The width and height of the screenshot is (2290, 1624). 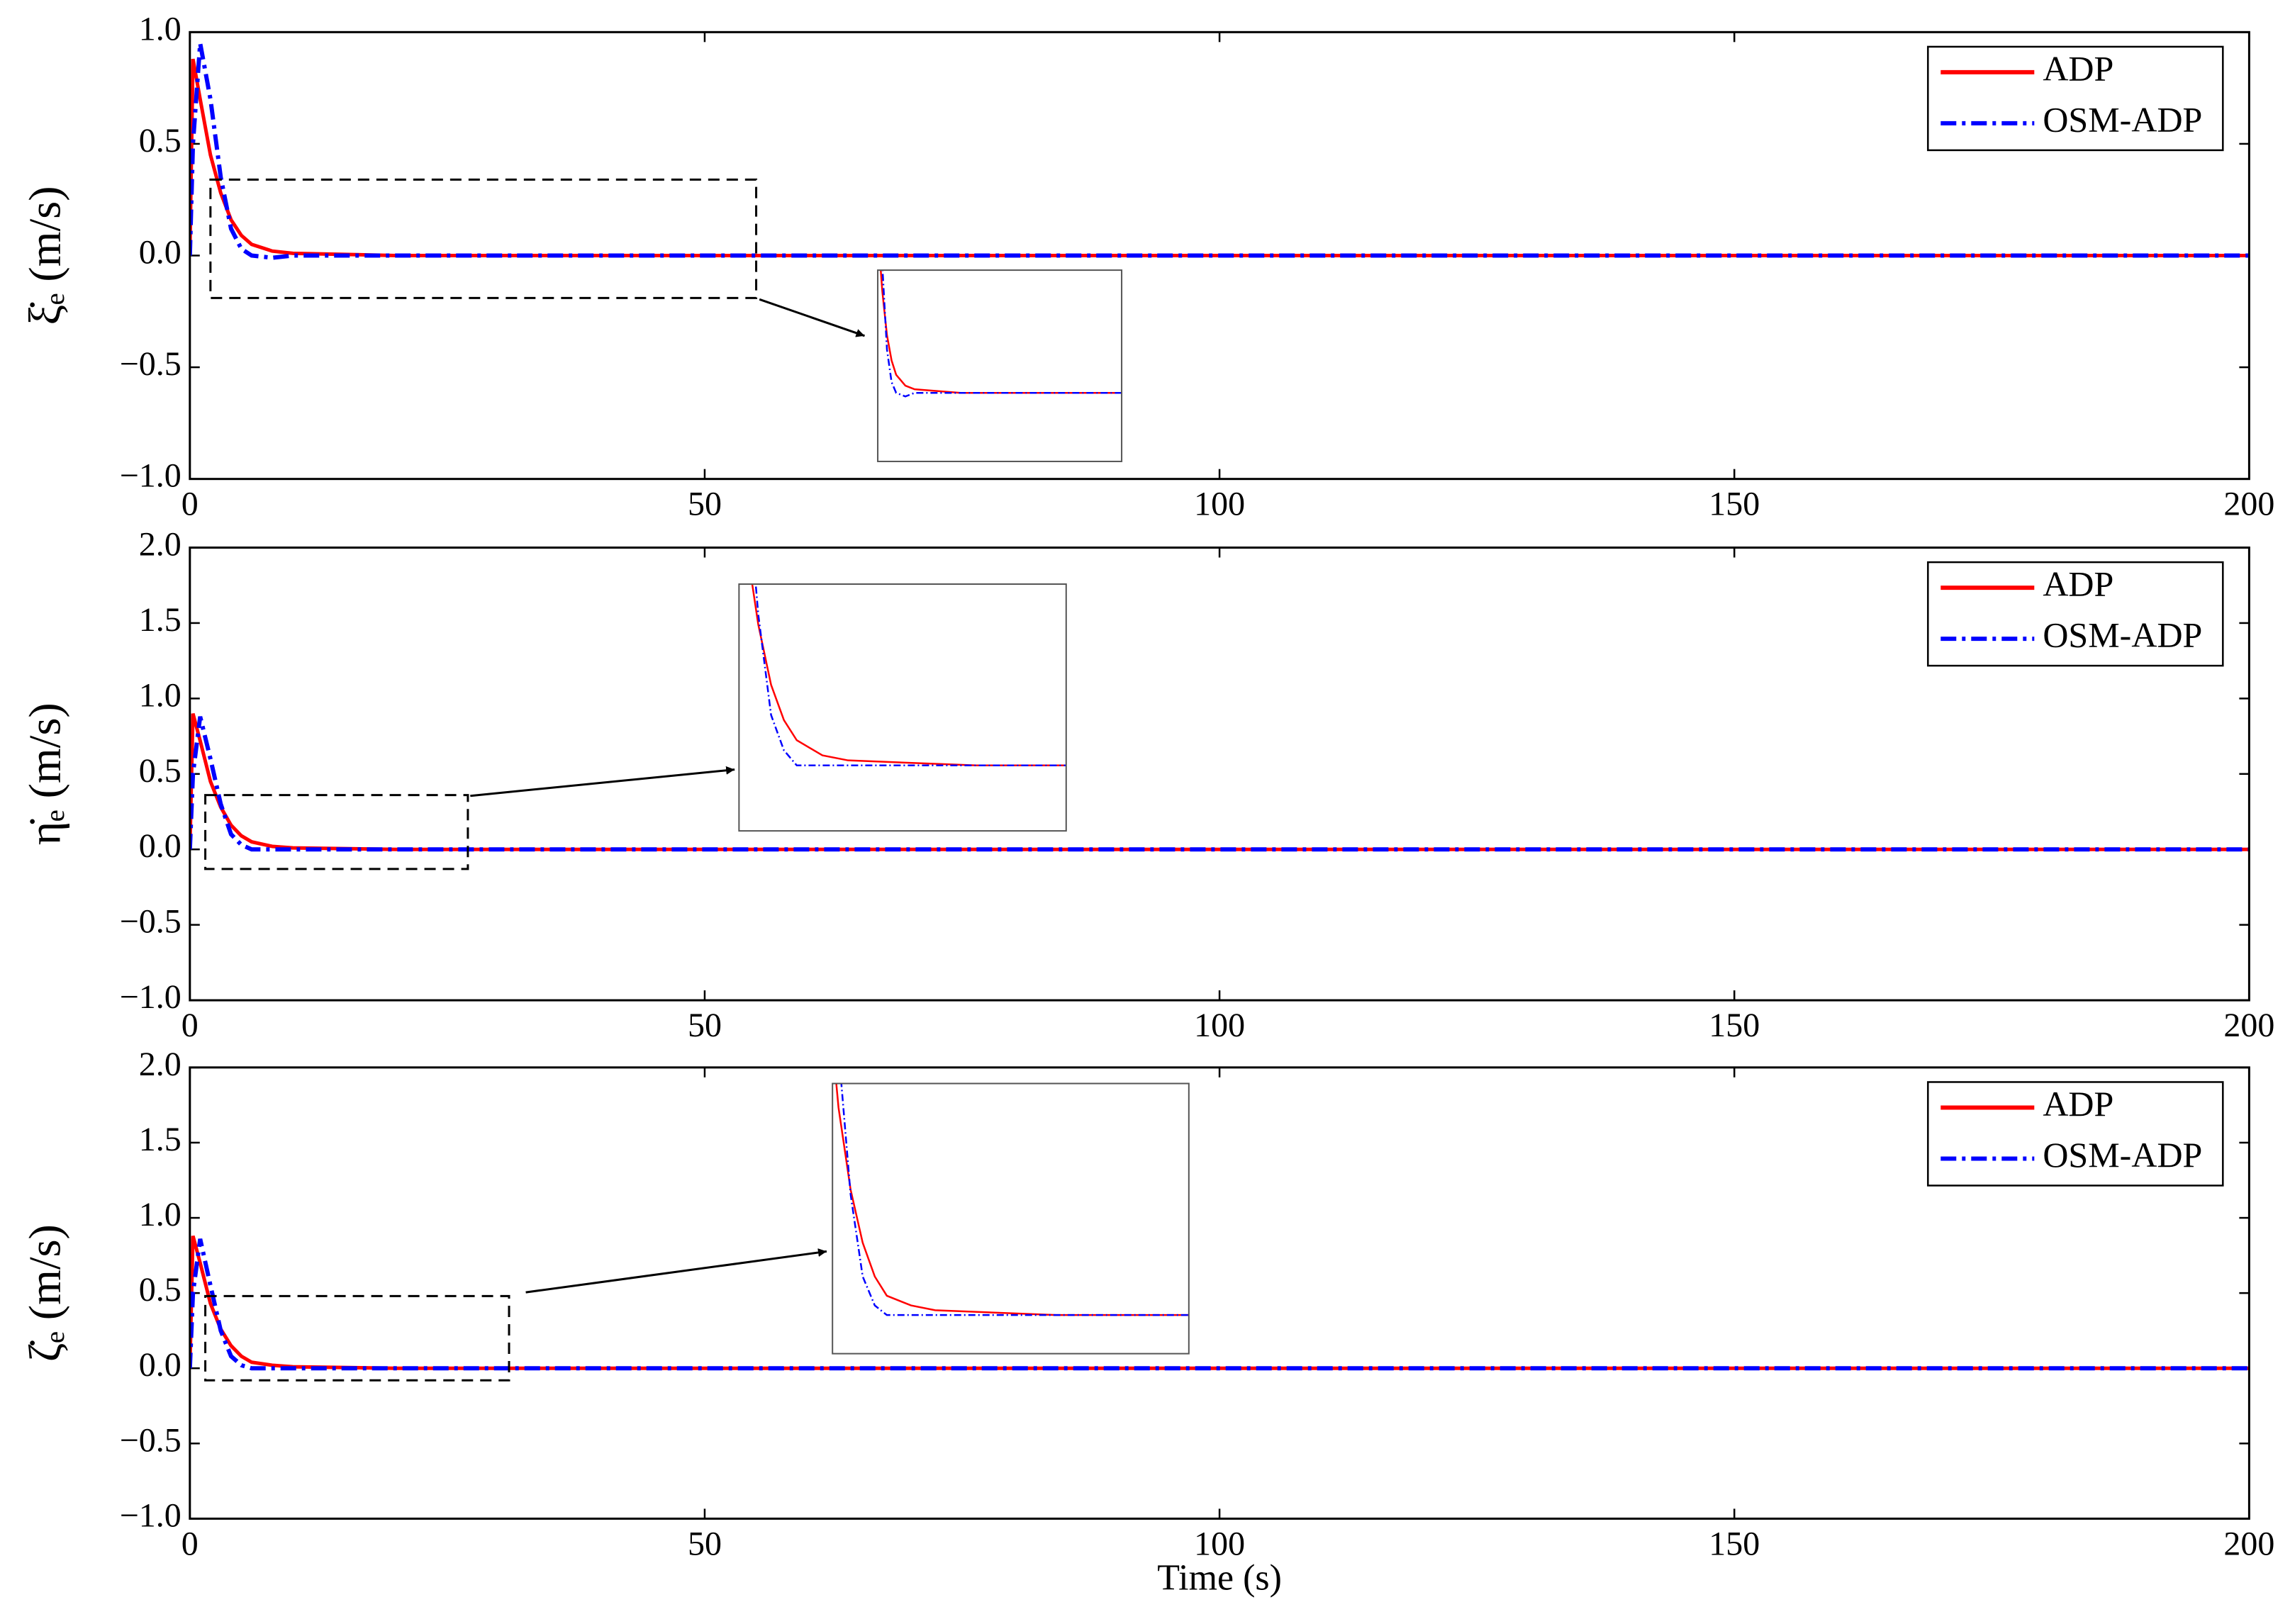 I want to click on x-axis-label: Time (s), so click(x=1219, y=1577).